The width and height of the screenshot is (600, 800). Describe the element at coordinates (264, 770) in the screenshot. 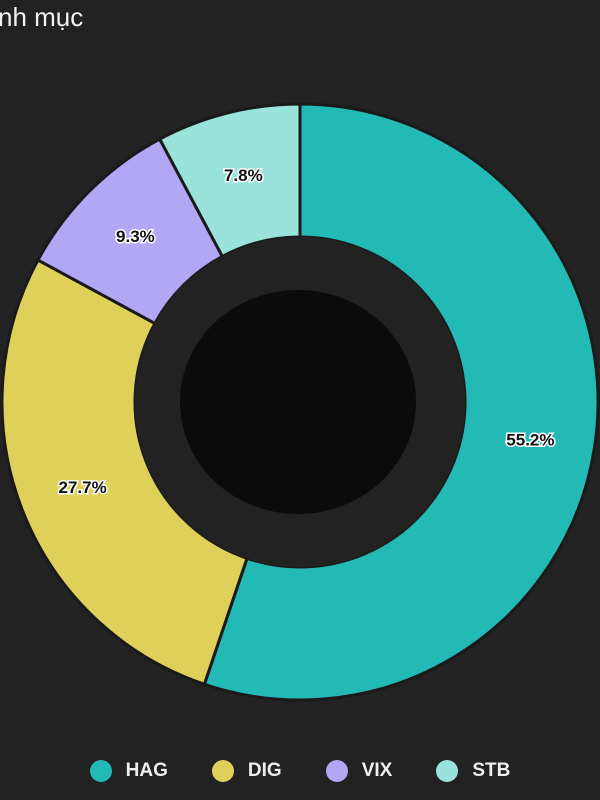

I see `legend-label-dig: DIG` at that location.